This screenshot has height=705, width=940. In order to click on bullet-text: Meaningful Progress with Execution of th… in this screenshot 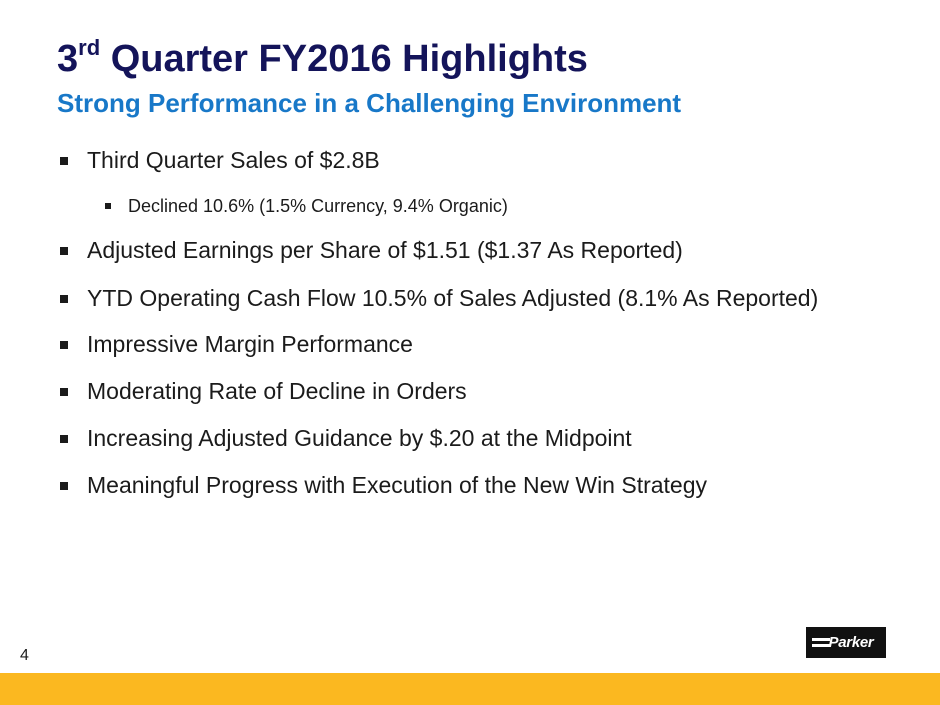, I will do `click(397, 485)`.